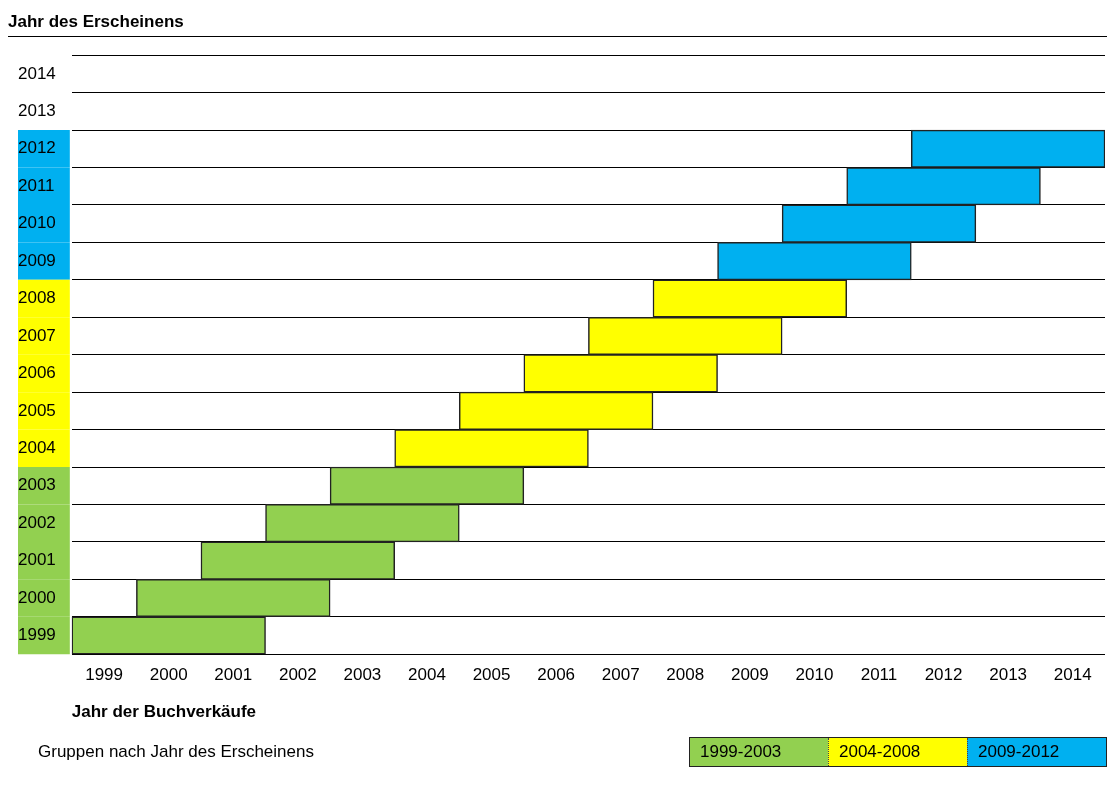 The width and height of the screenshot is (1115, 803). I want to click on text: 1999-2003, so click(759, 752).